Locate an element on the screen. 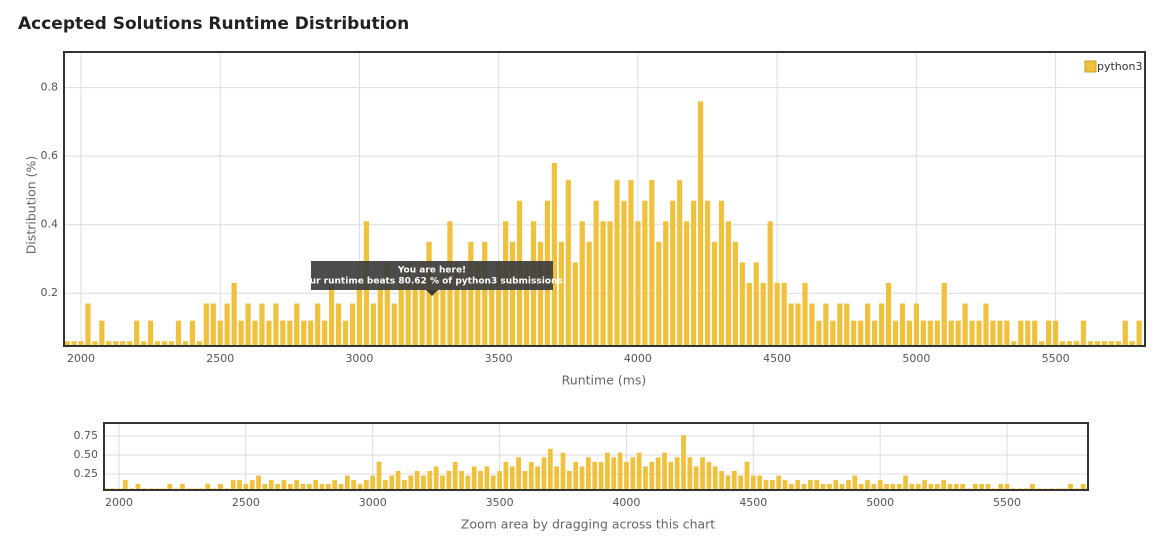 Image resolution: width=1167 pixels, height=541 pixels. legend: python3 is located at coordinates (1113, 66).